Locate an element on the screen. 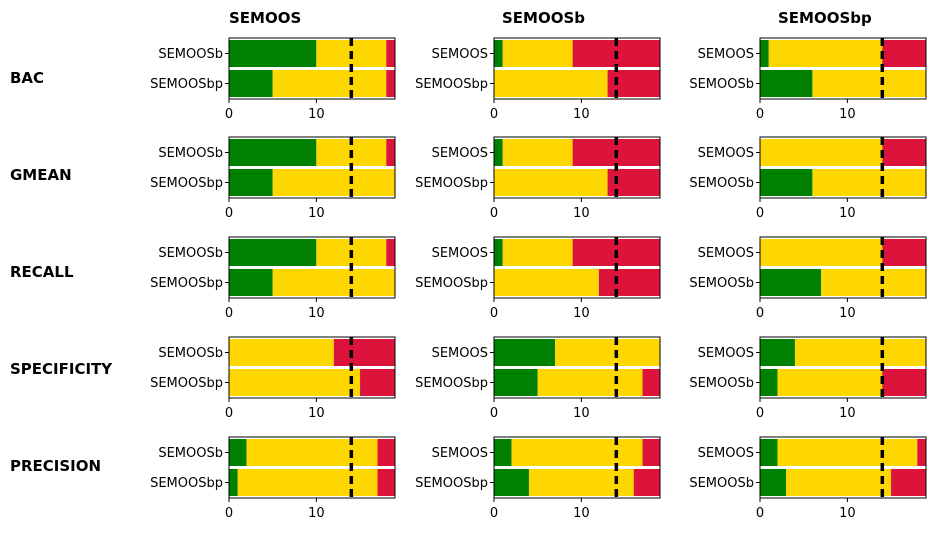 This screenshot has height=533, width=936. column-titles: SEMOOS SEMOOSb SEMOOSbp is located at coordinates (550, 18).